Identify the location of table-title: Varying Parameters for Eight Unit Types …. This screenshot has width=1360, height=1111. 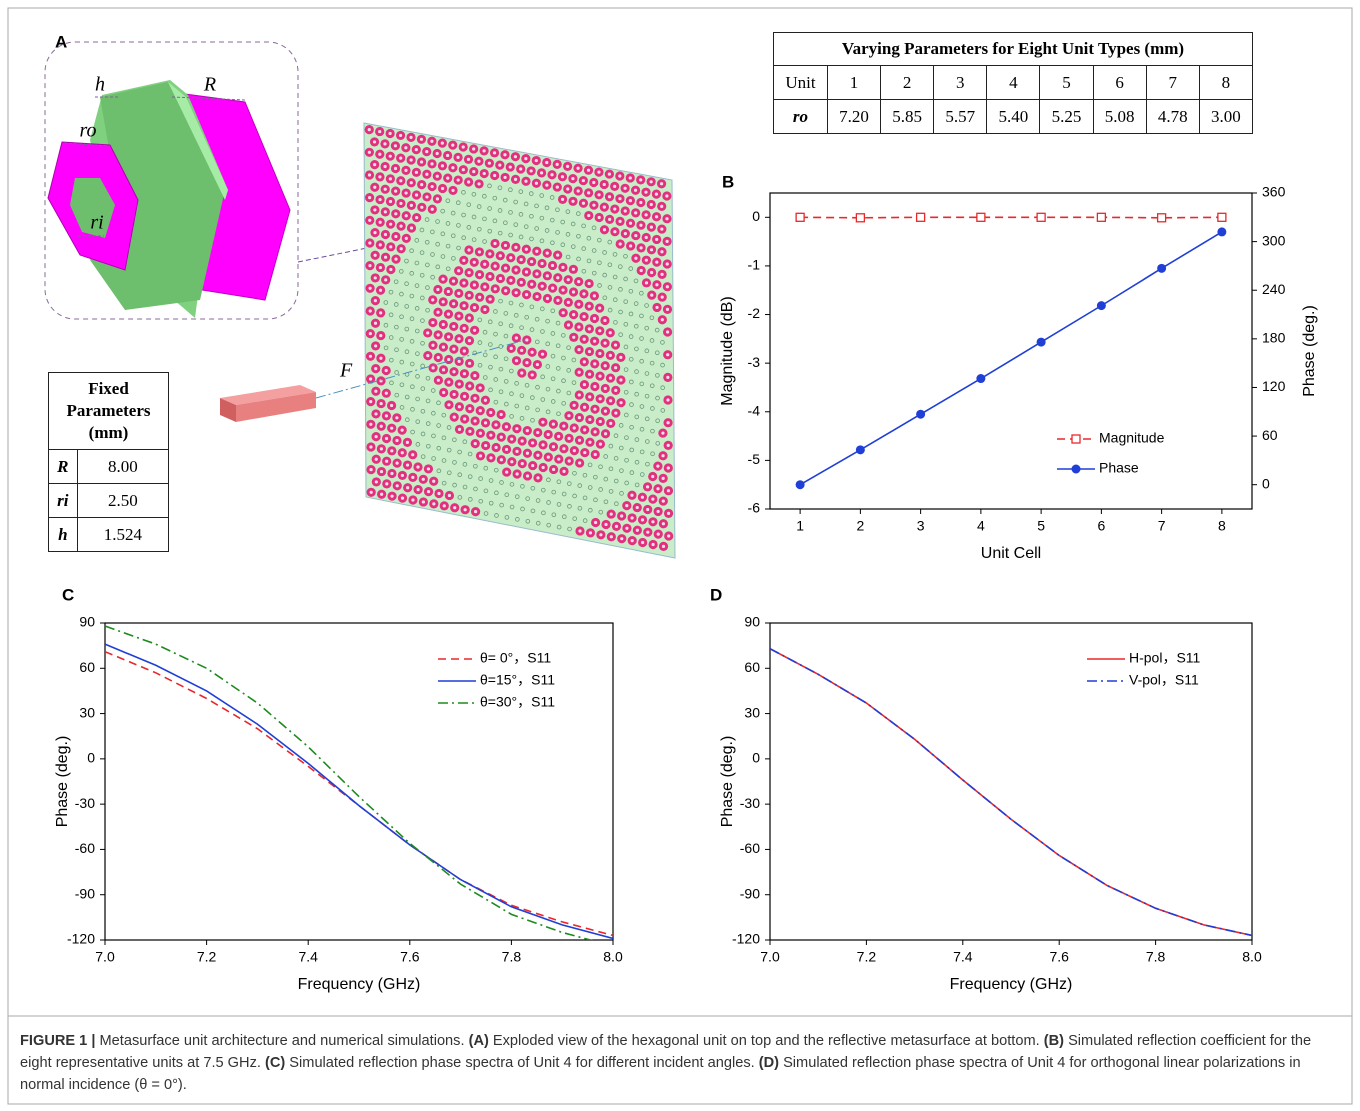
(1013, 49).